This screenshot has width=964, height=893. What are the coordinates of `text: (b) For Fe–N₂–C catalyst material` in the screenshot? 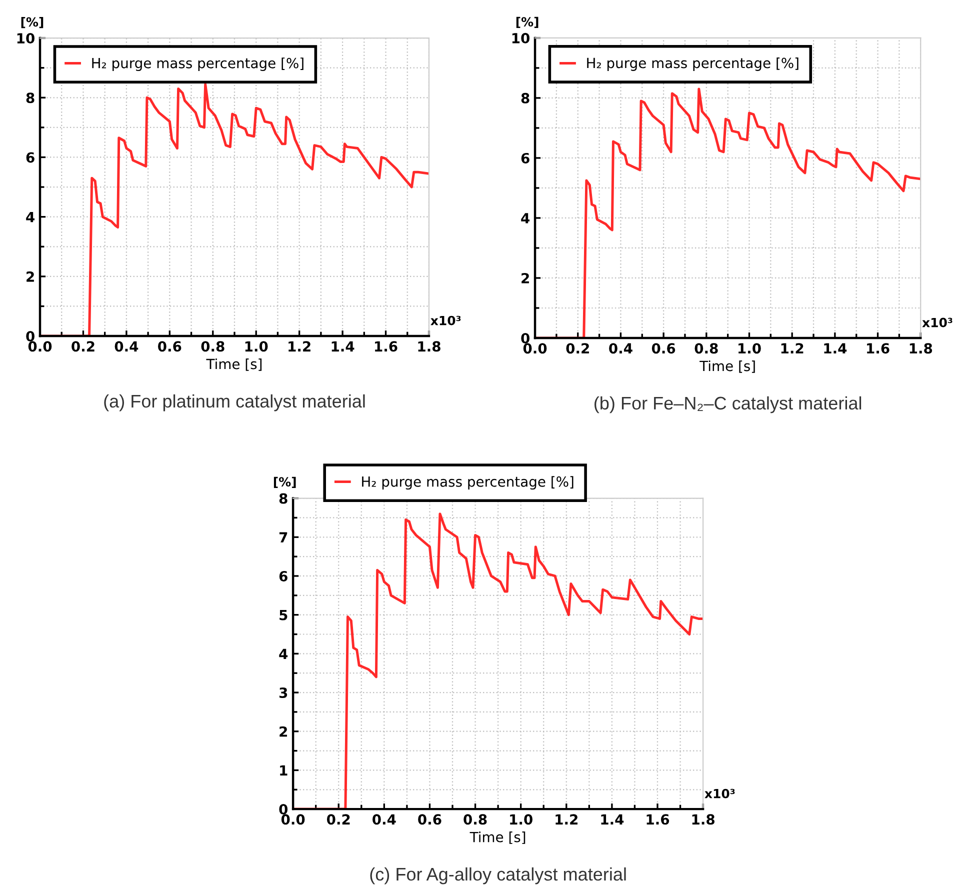 It's located at (728, 405).